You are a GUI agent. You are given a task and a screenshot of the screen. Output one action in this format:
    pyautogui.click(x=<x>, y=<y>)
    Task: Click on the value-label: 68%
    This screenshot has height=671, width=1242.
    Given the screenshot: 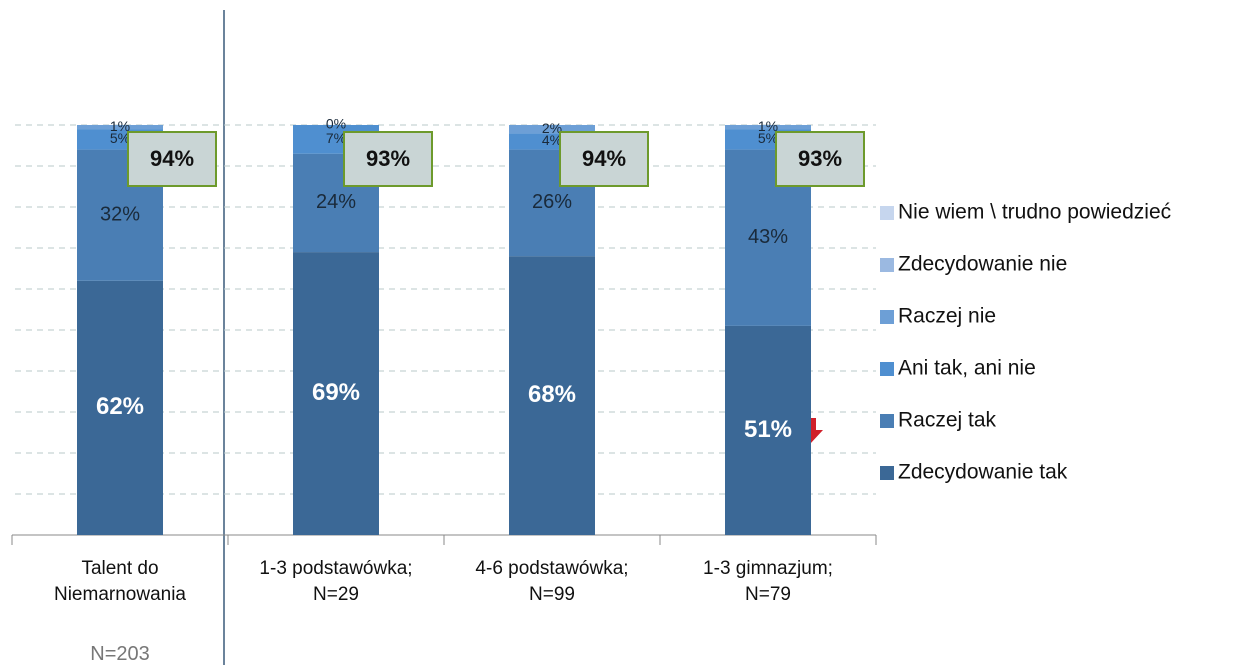 What is the action you would take?
    pyautogui.click(x=552, y=394)
    